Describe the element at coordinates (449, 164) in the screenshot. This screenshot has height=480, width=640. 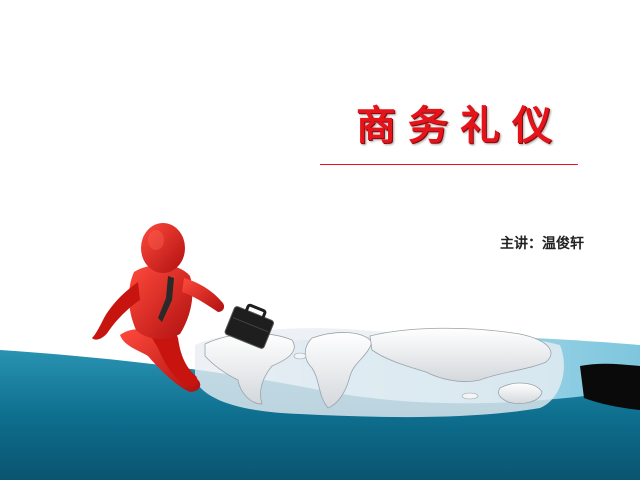
I see `title-divider` at that location.